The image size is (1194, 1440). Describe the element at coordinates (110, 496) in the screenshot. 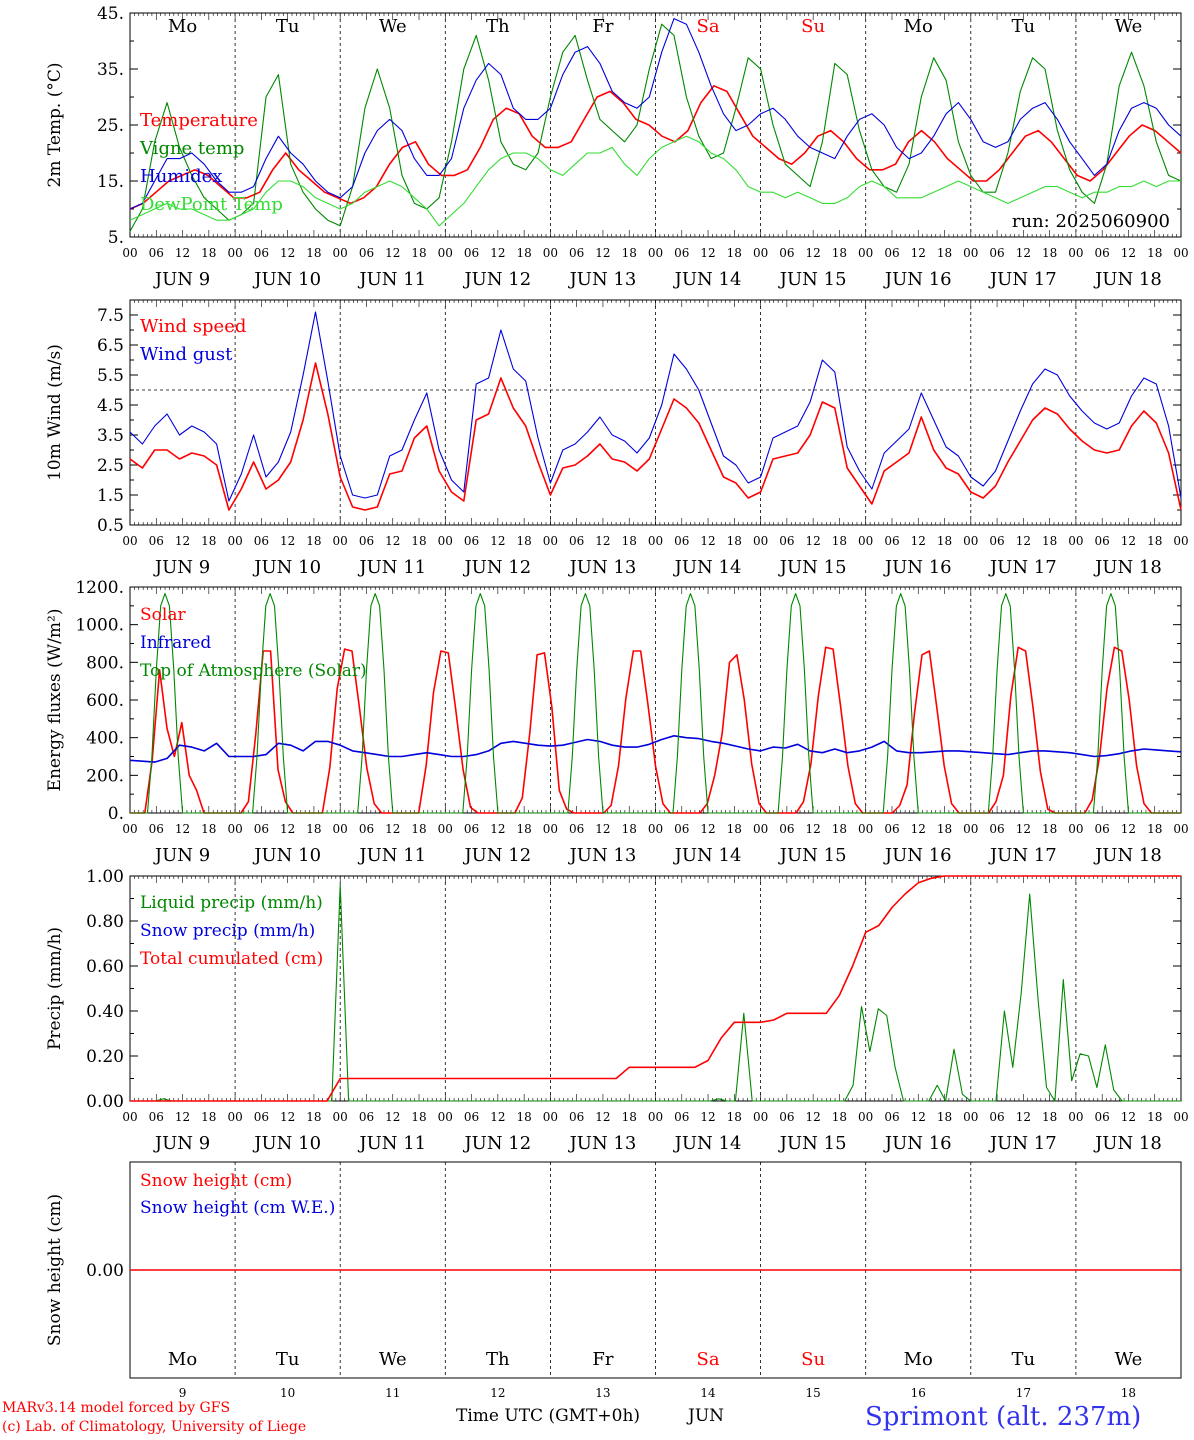

I see `y-tick-label: 1.5` at that location.